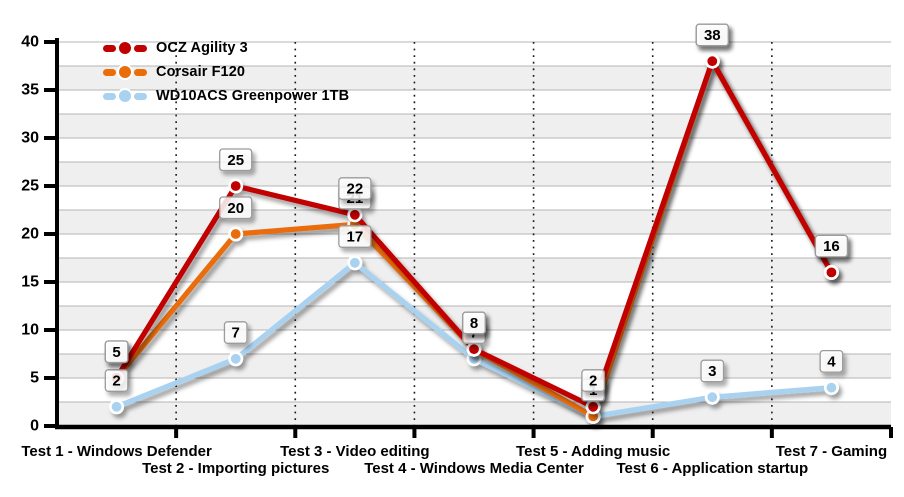  What do you see at coordinates (831, 451) in the screenshot?
I see `x-axis-category-label: Test 7 - Gaming` at bounding box center [831, 451].